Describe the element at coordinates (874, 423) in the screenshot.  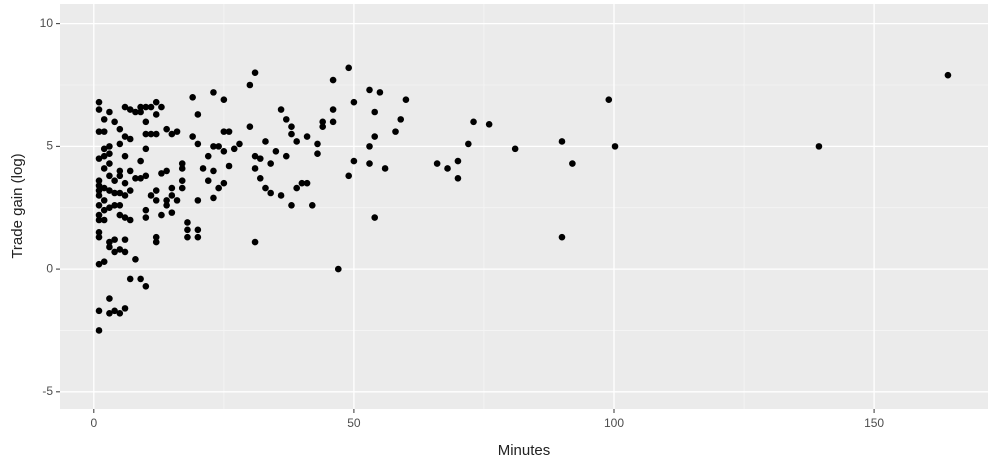
I see `x-tick-label: 150` at that location.